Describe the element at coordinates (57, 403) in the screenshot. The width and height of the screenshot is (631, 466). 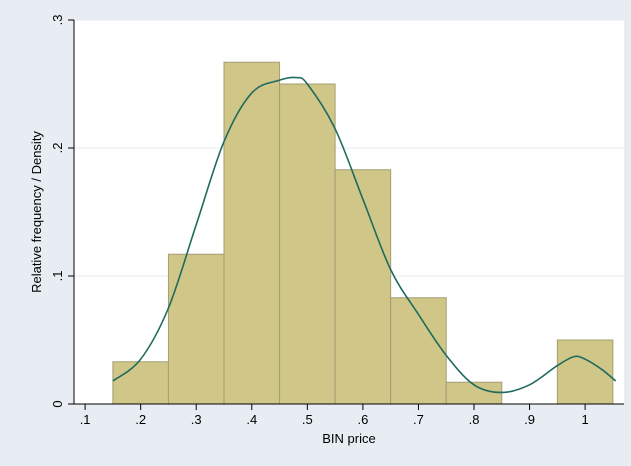
I see `y-tick-label: 0` at that location.